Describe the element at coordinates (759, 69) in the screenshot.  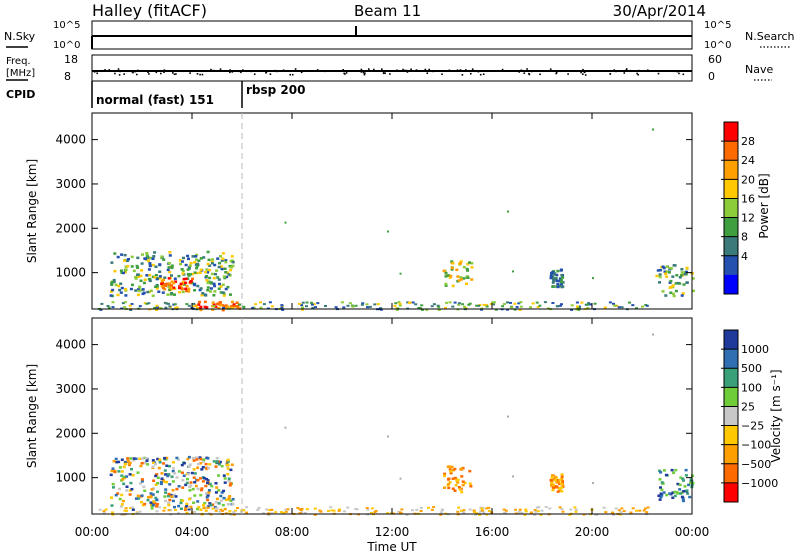
I see `nave-label: Nave` at that location.